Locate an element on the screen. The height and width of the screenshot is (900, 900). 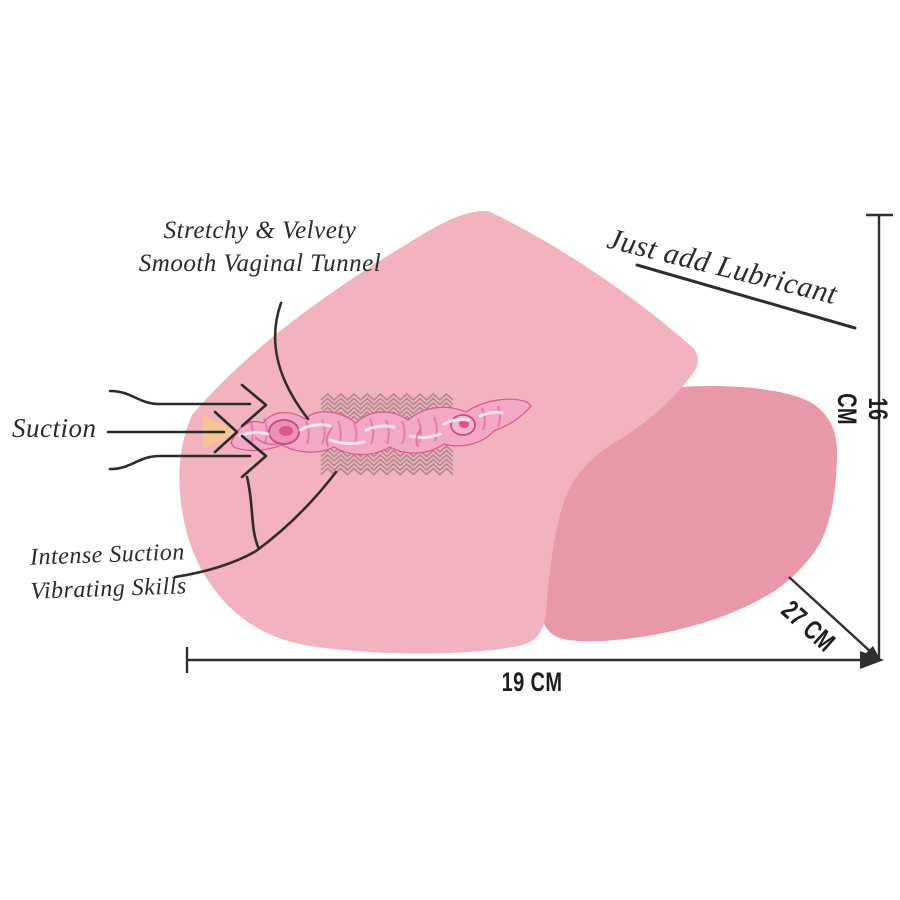
body-back-shape is located at coordinates (689, 514).